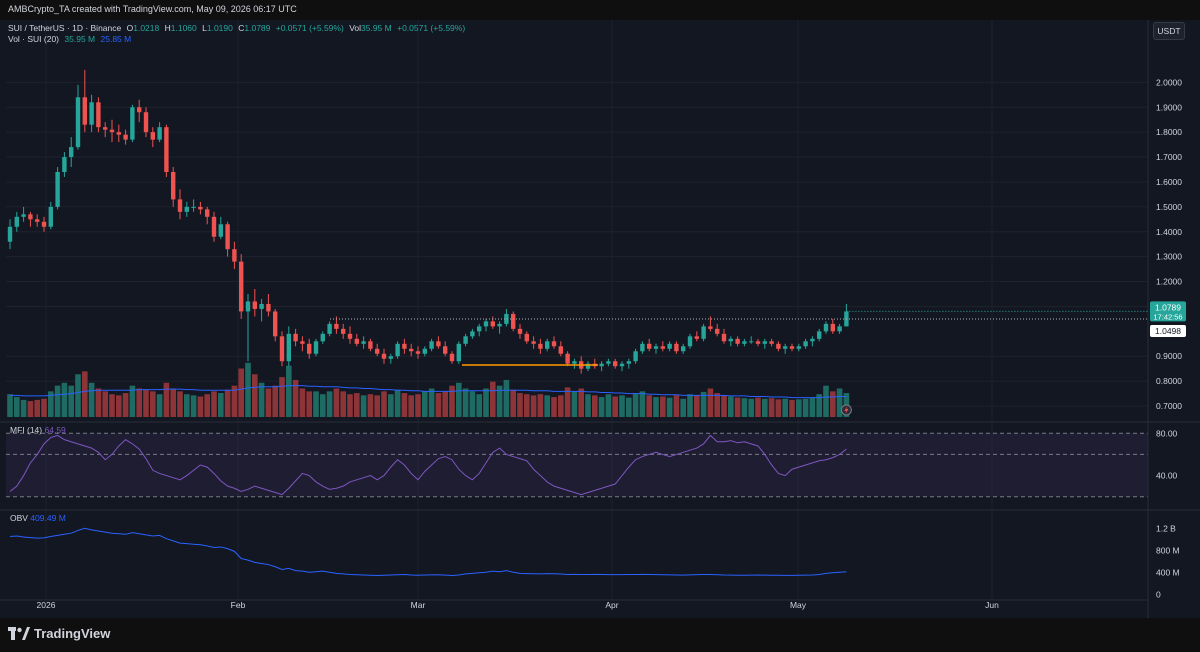 This screenshot has height=652, width=1200. Describe the element at coordinates (1169, 232) in the screenshot. I see `price-tick-label: 1.4000` at that location.